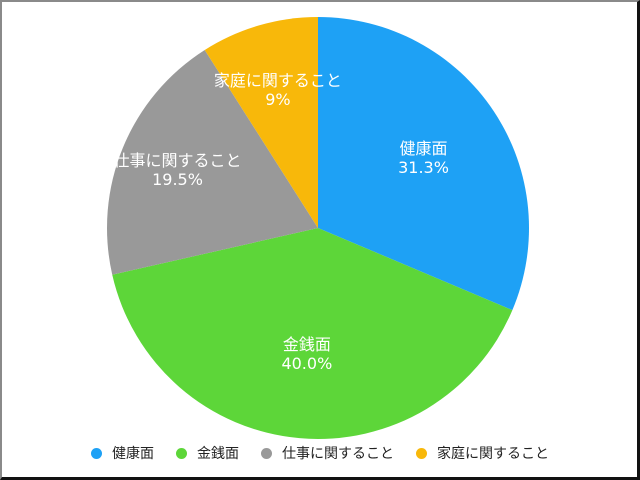 The image size is (640, 480). Describe the element at coordinates (261, 122) in the screenshot. I see `pie-slice` at that location.